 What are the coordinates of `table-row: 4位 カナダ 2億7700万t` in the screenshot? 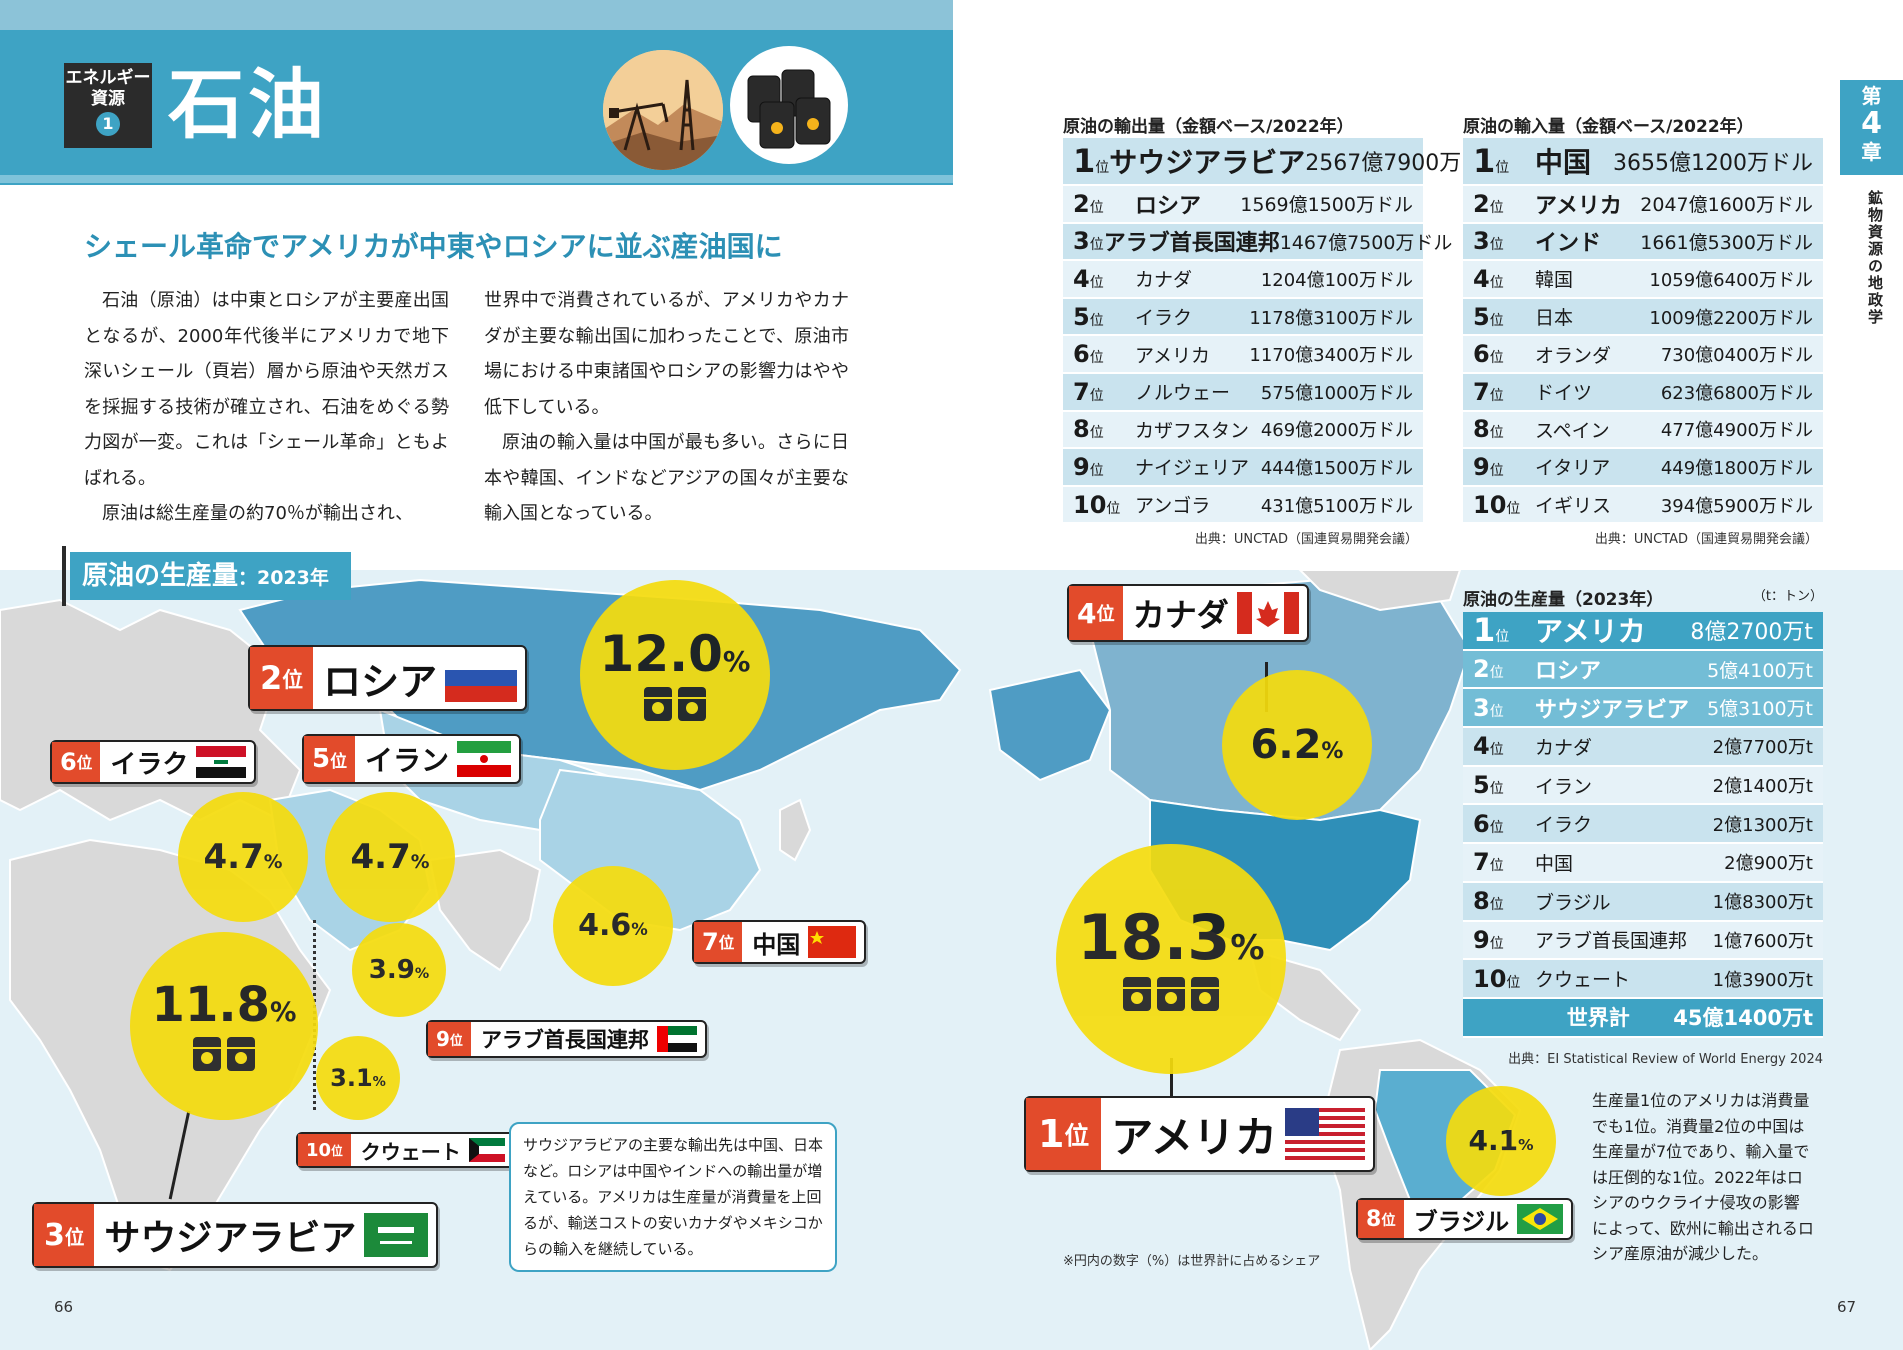 It's located at (1643, 747).